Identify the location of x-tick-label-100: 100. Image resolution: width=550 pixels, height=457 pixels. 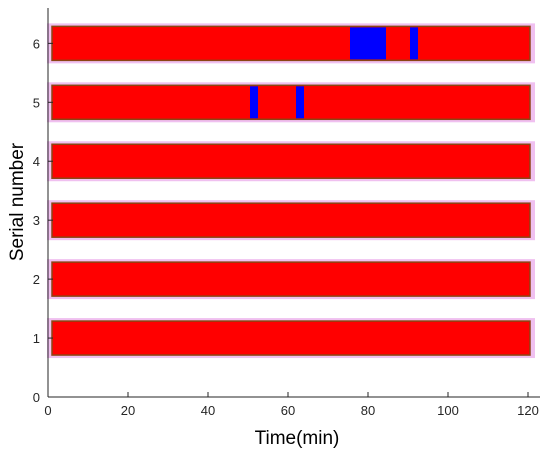
(448, 410).